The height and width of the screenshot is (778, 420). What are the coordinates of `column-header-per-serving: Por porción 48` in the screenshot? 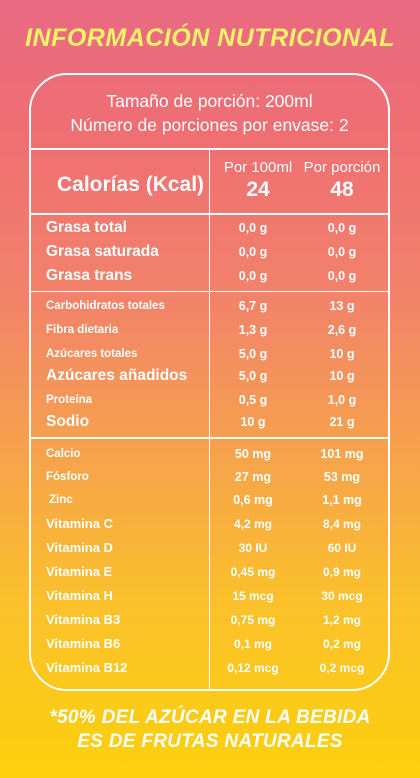 It's located at (342, 180).